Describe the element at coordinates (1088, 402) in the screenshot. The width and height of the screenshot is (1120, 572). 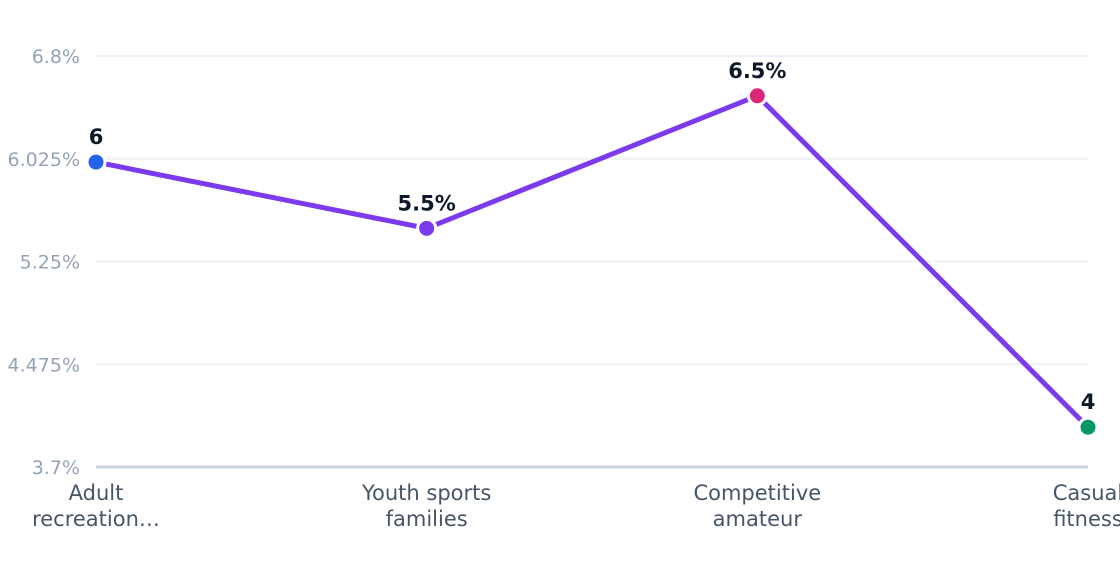
I see `data-label: 4` at that location.